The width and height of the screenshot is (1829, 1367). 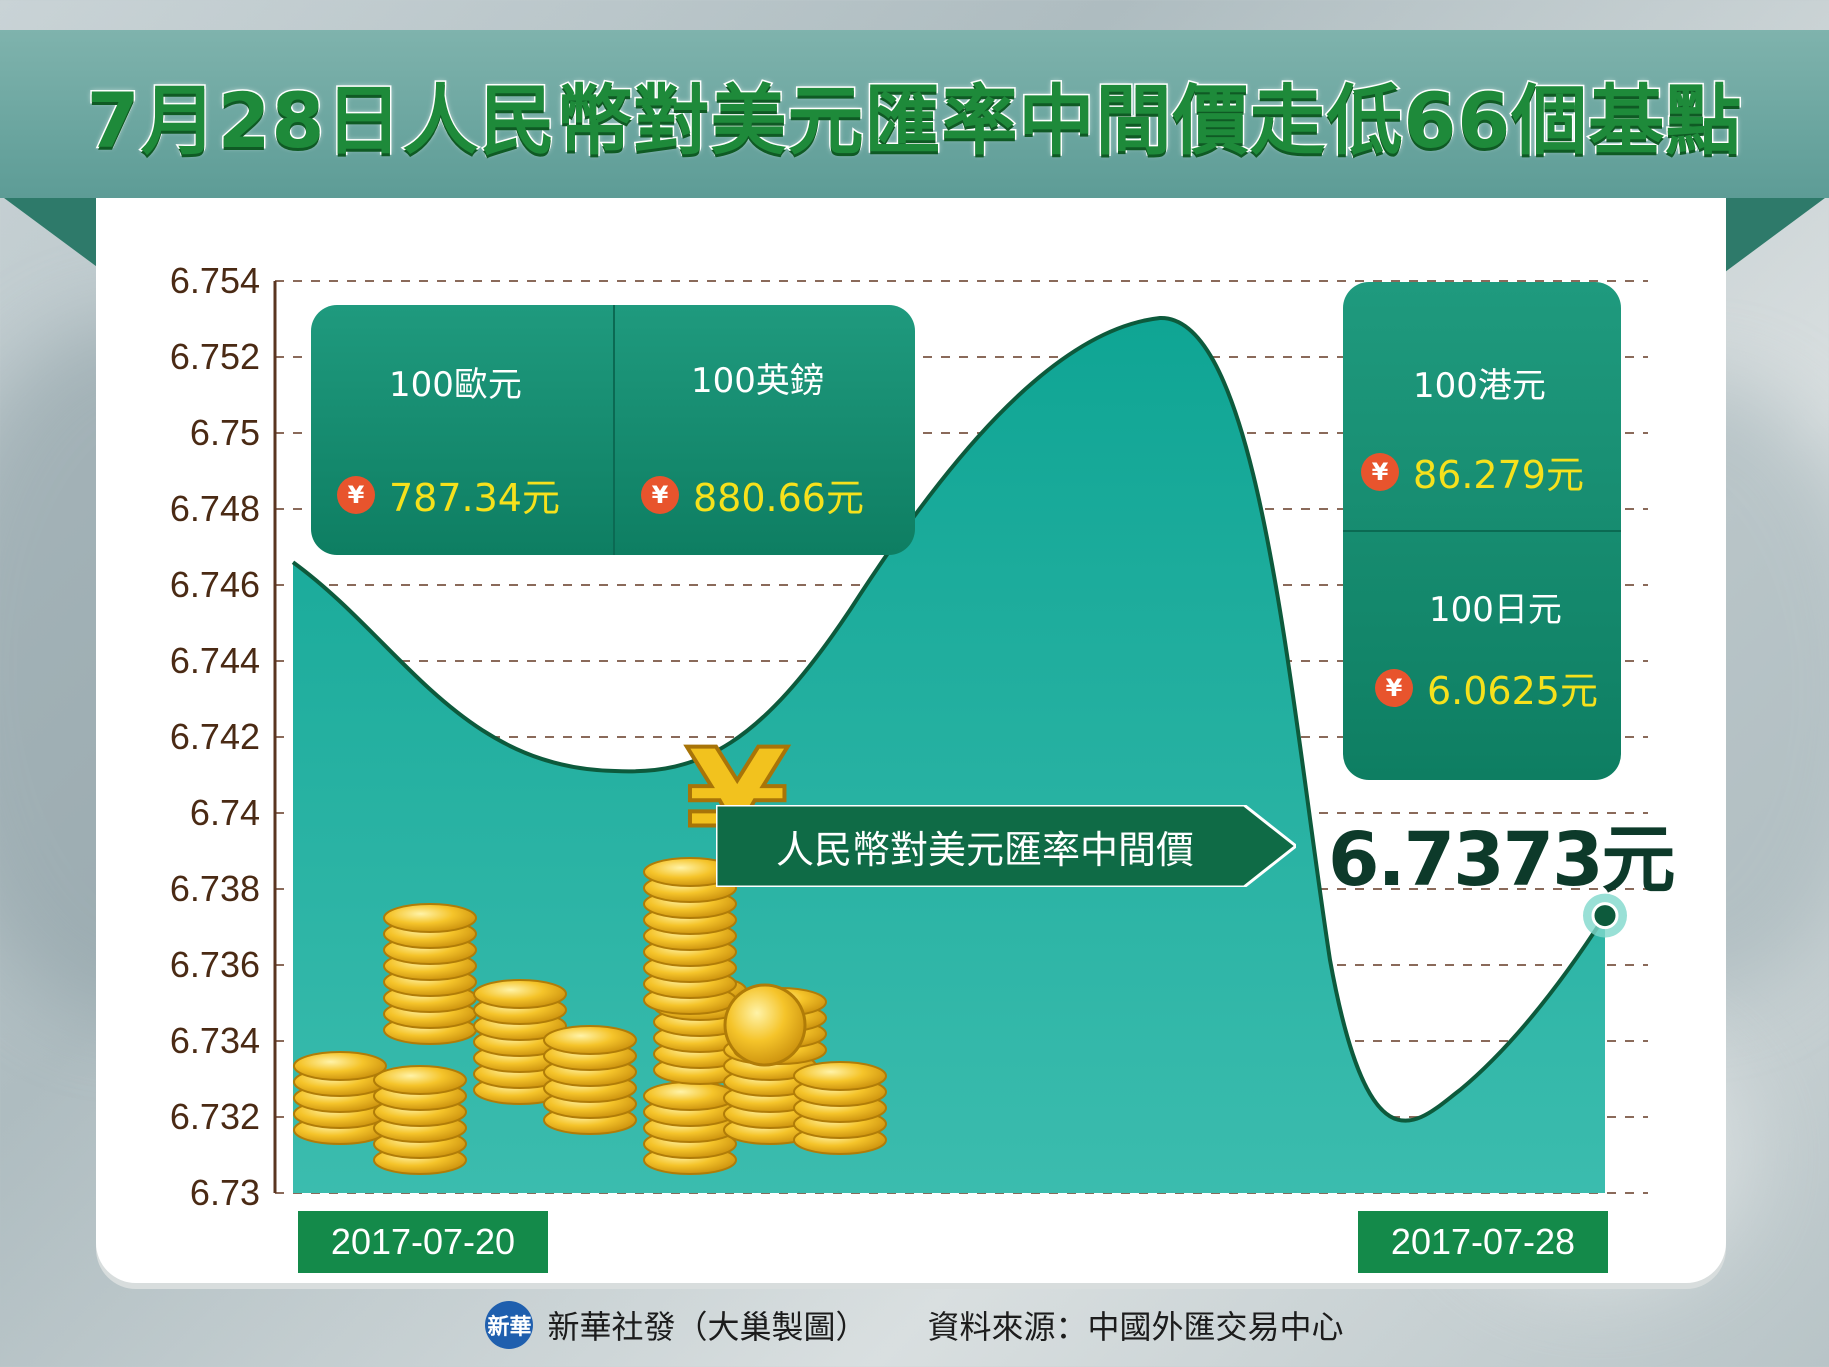 I want to click on jpy-label: 100日元, so click(x=1495, y=610).